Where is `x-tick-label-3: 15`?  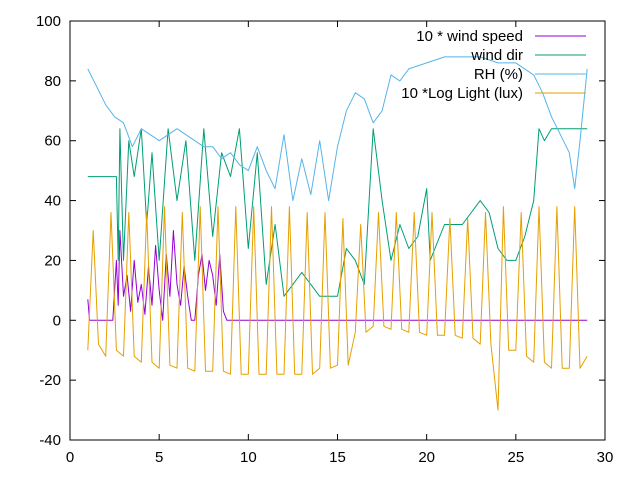 x-tick-label-3: 15 is located at coordinates (337, 457).